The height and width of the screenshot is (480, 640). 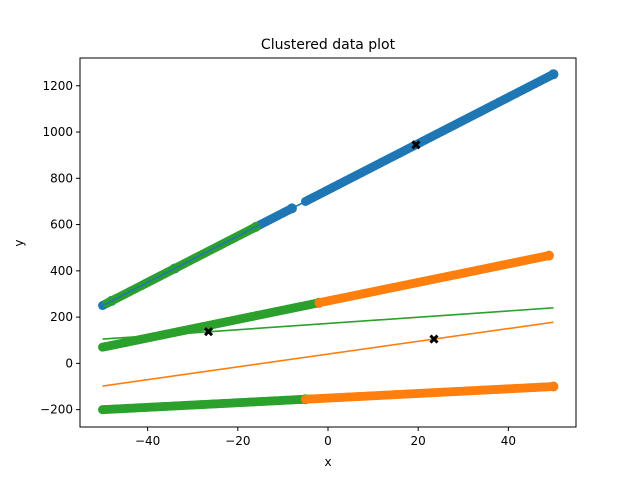 I want to click on y-tick-label: 200, so click(x=61, y=317).